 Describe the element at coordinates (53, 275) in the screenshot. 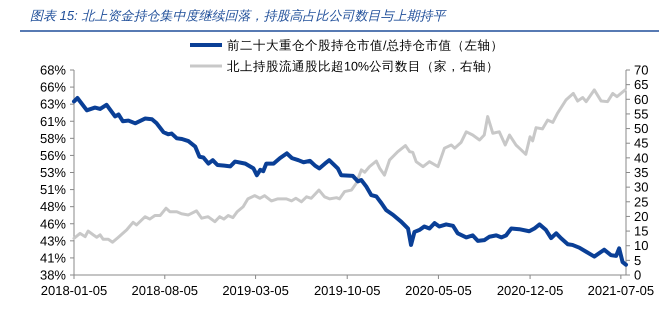

I see `y-tick-label: 38%` at that location.